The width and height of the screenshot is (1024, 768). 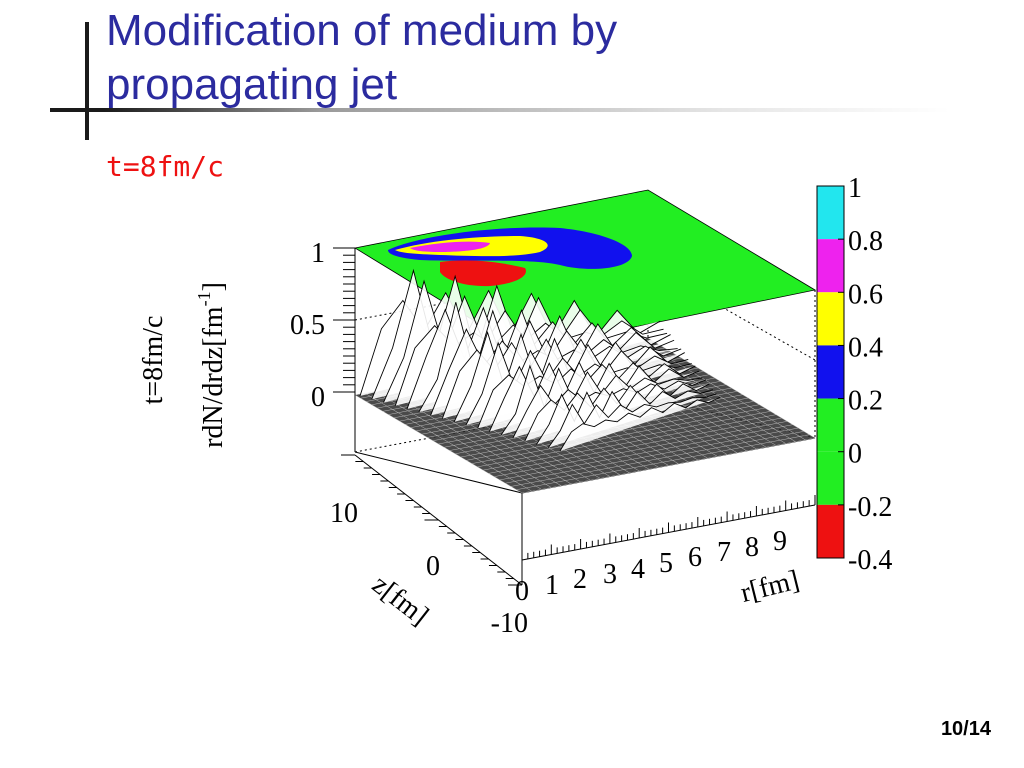 What do you see at coordinates (344, 350) in the screenshot?
I see `z-axis` at bounding box center [344, 350].